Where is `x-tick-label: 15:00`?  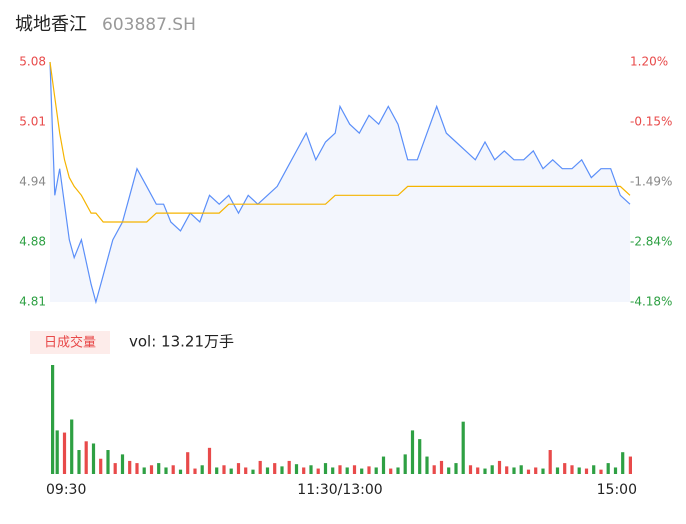 x-tick-label: 15:00 is located at coordinates (617, 490).